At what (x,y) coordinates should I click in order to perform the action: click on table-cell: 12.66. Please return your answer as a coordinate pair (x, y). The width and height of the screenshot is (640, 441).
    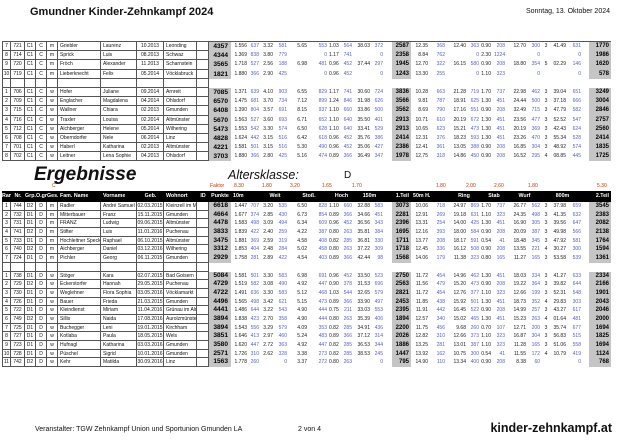
    Looking at the image, I should click on (519, 292).